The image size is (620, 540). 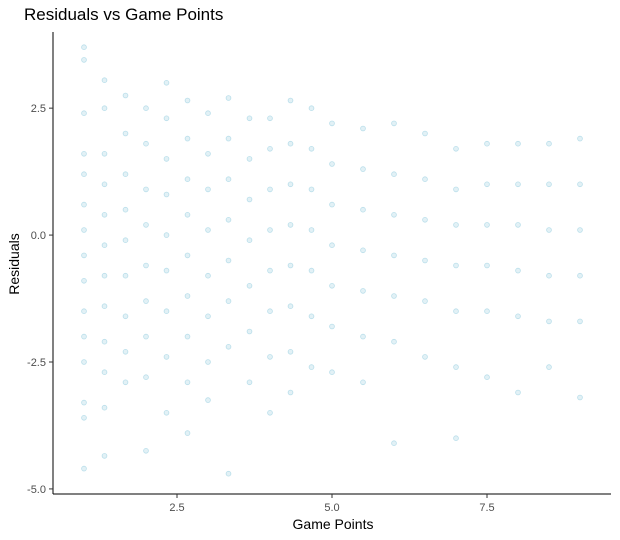 What do you see at coordinates (333, 524) in the screenshot?
I see `x-axis-title: Game Points` at bounding box center [333, 524].